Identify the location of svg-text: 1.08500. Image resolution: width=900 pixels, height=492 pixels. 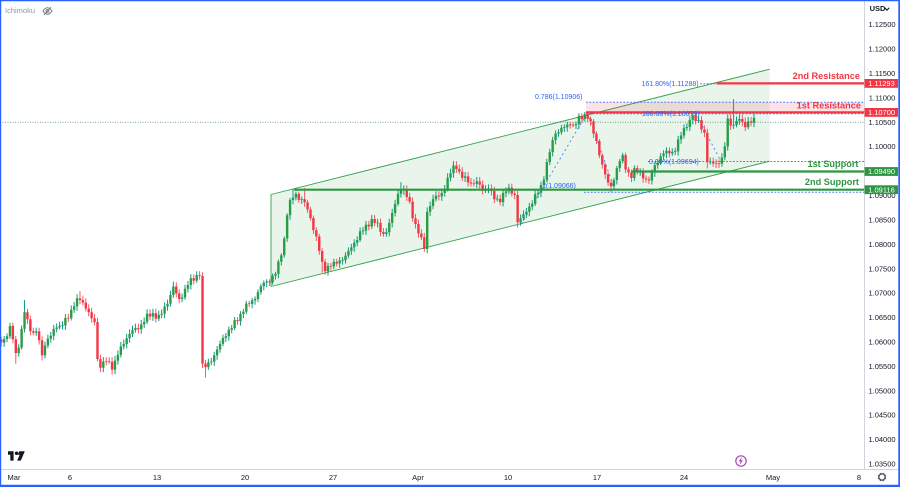
(881, 219).